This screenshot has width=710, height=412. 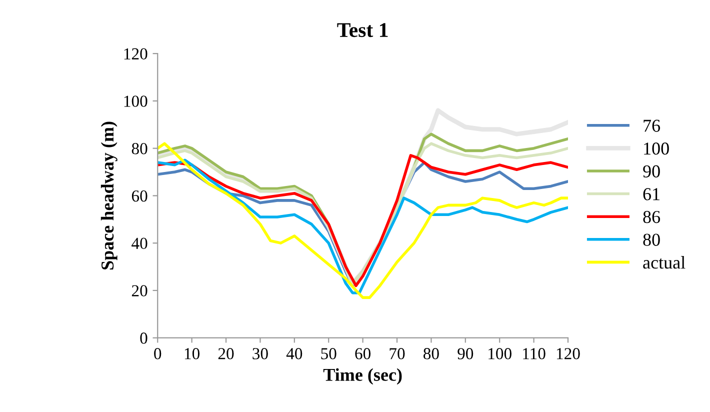 What do you see at coordinates (294, 354) in the screenshot?
I see `x-tick-label: 40` at bounding box center [294, 354].